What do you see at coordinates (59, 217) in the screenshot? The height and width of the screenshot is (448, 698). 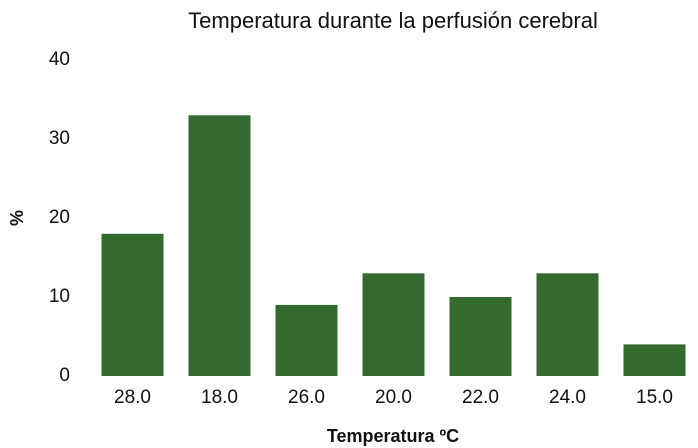 I see `y-tick-label: 20` at bounding box center [59, 217].